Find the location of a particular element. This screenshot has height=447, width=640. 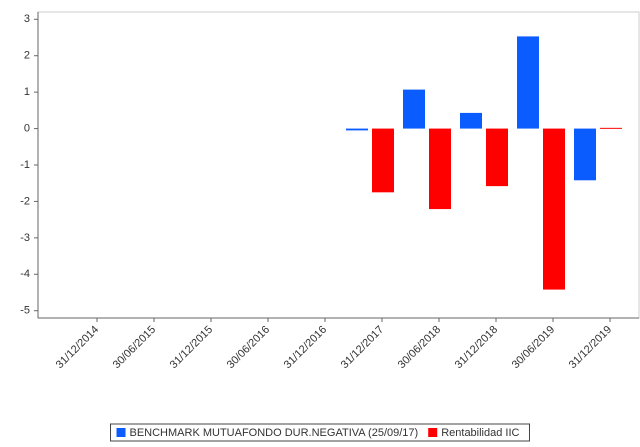

y-tick-label: 2 is located at coordinates (27, 56).